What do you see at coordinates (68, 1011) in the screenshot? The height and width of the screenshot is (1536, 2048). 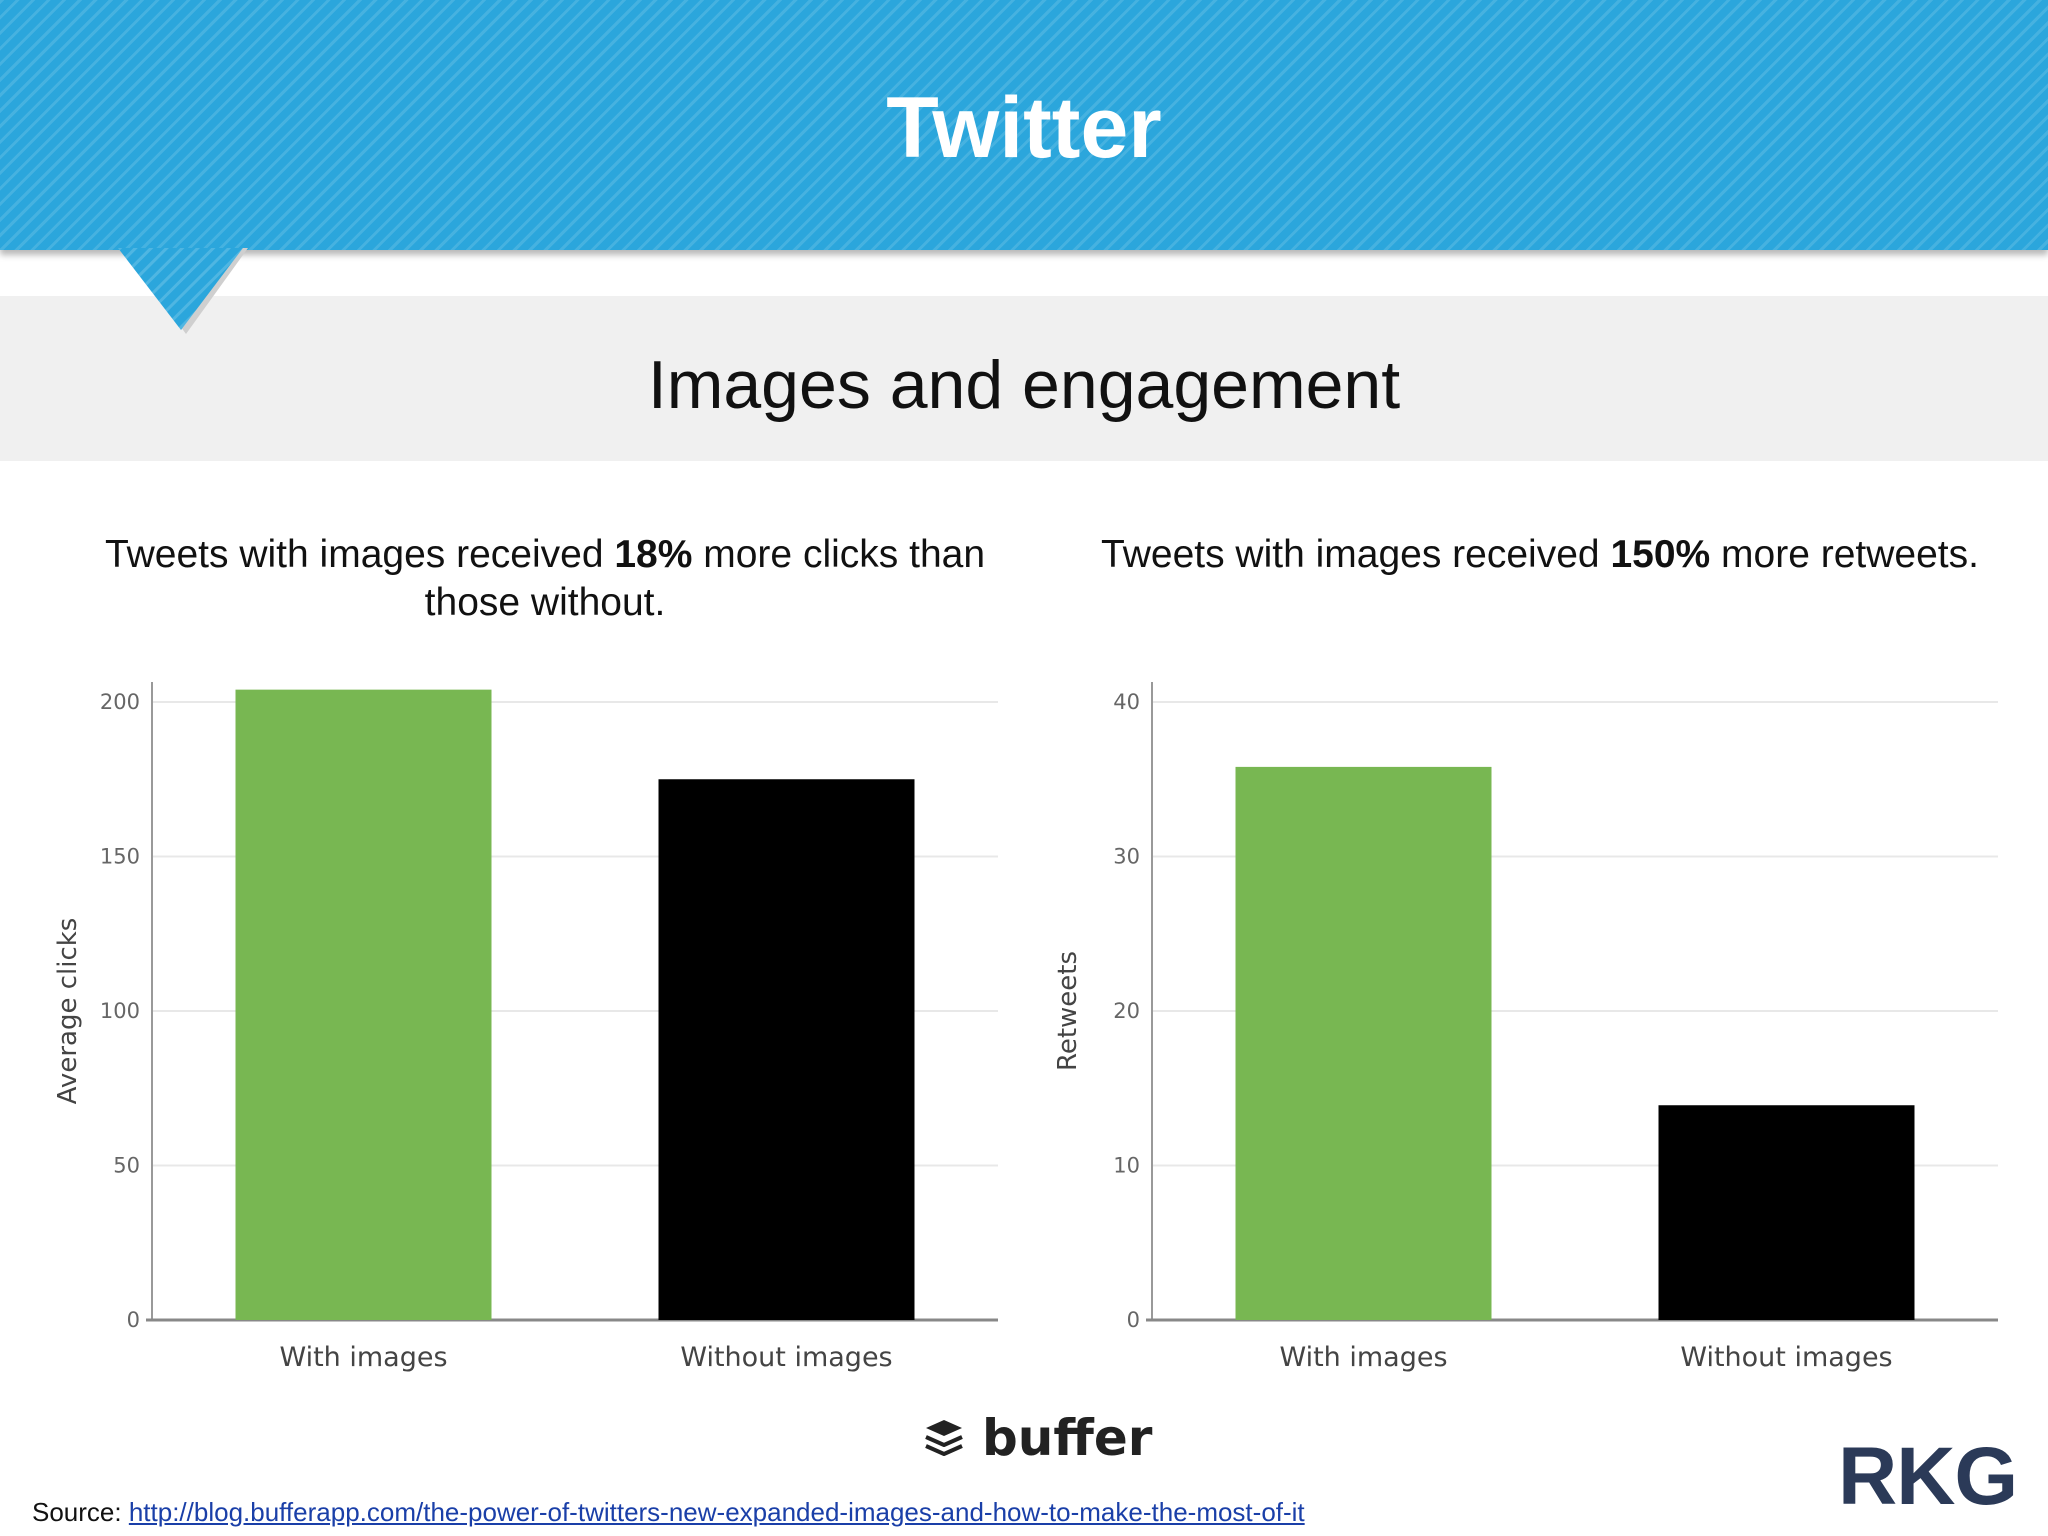 I see `y-axis-label: Average clicks` at bounding box center [68, 1011].